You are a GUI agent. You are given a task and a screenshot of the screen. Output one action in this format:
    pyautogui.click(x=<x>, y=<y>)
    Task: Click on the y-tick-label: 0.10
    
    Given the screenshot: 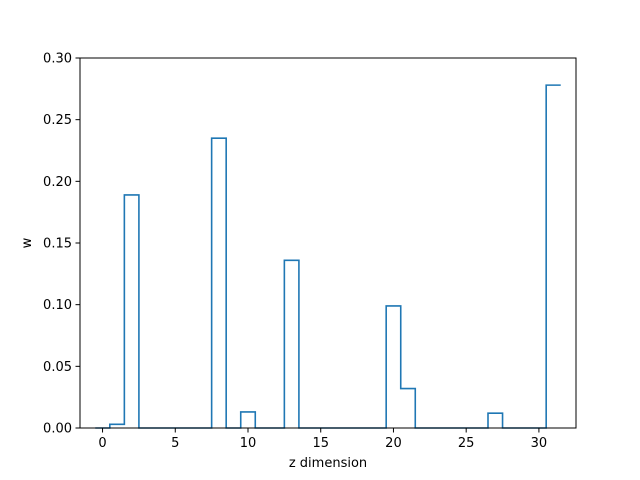 What is the action you would take?
    pyautogui.click(x=57, y=305)
    